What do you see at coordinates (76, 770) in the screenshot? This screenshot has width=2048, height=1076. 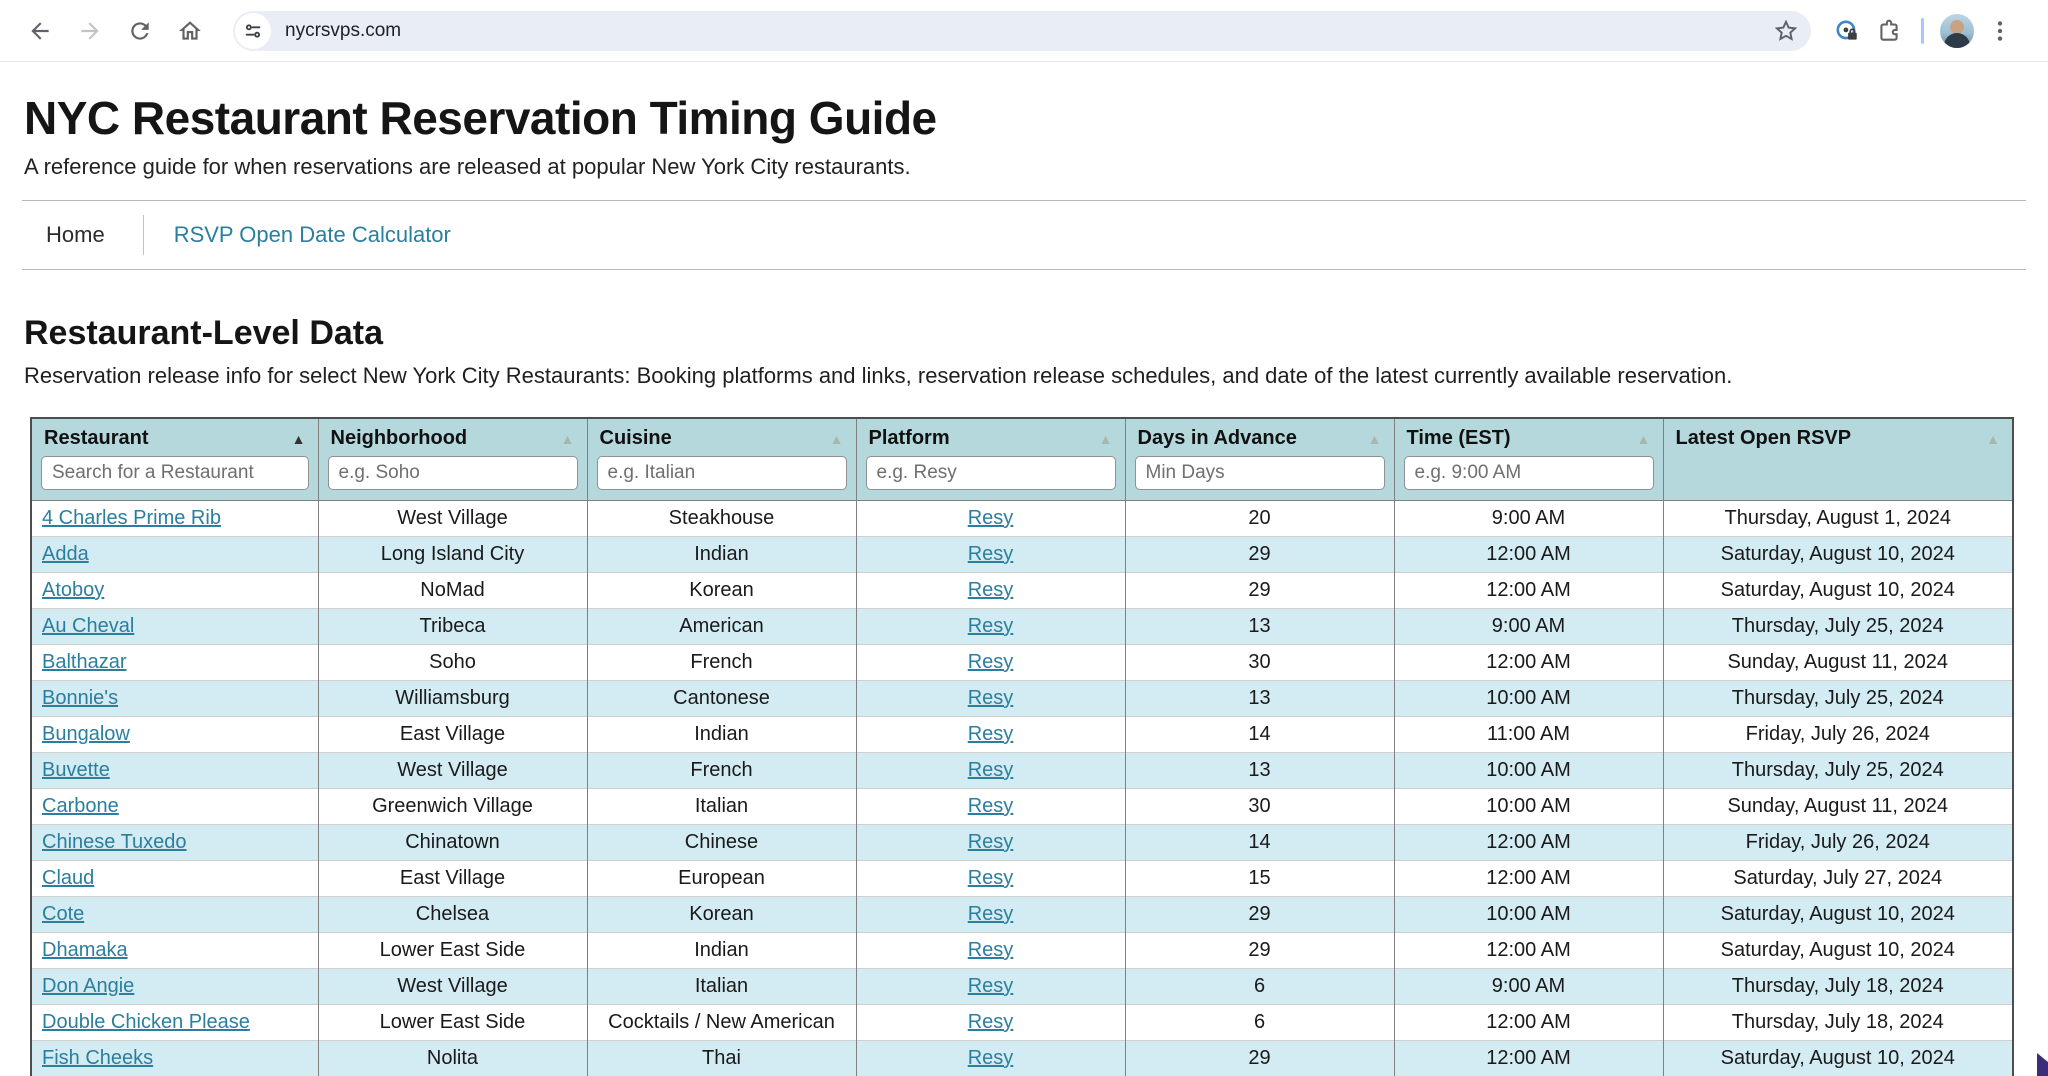 I see `restaurant-link: Buvette` at bounding box center [76, 770].